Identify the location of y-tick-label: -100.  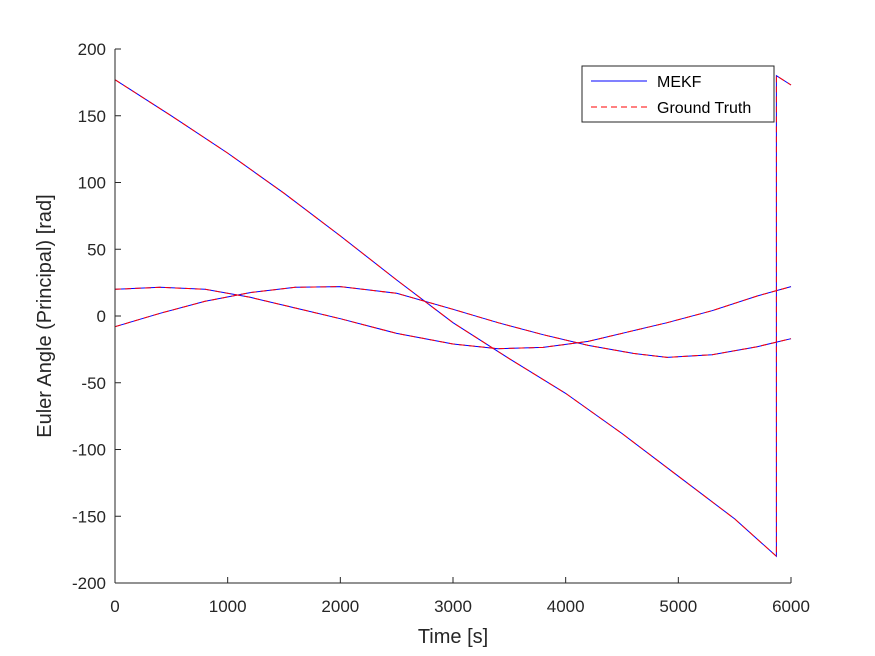
(89, 450).